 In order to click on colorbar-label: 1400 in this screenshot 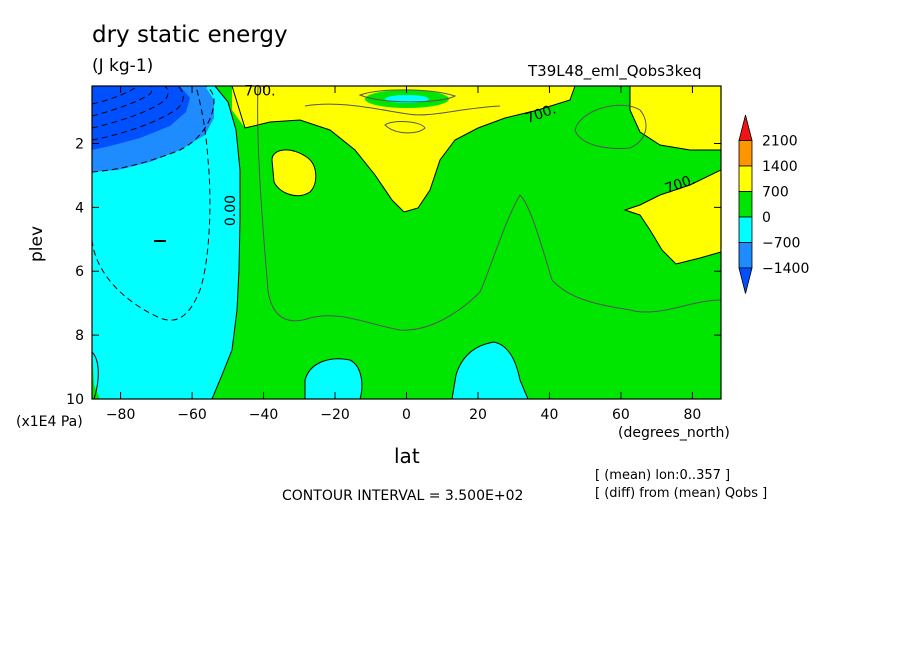, I will do `click(780, 167)`.